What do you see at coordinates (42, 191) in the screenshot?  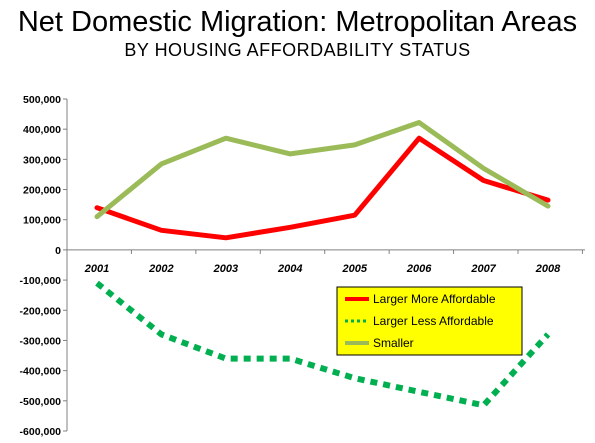 I see `y-tick-label: 200,000` at bounding box center [42, 191].